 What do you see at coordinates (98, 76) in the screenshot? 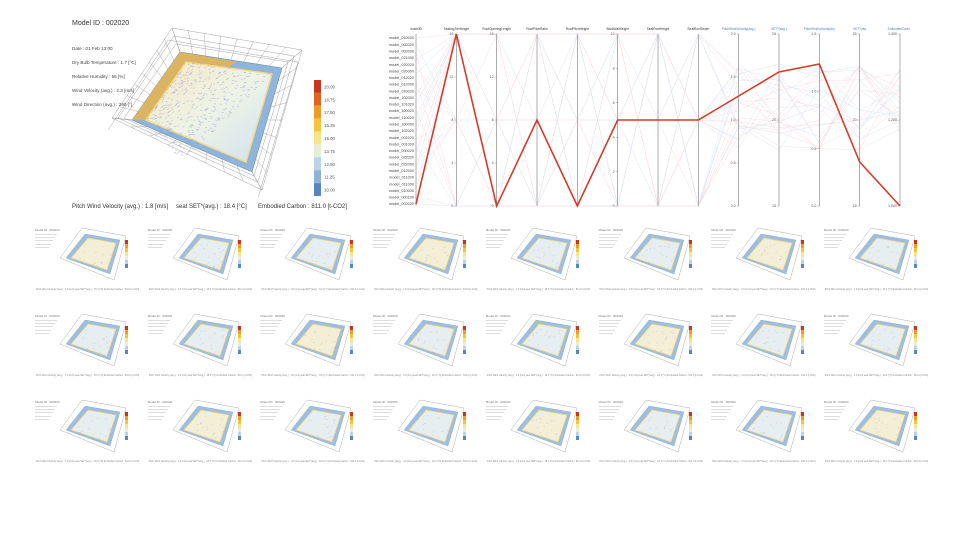
I see `humidity-info: Relative Humidity : 56 [%]` at bounding box center [98, 76].